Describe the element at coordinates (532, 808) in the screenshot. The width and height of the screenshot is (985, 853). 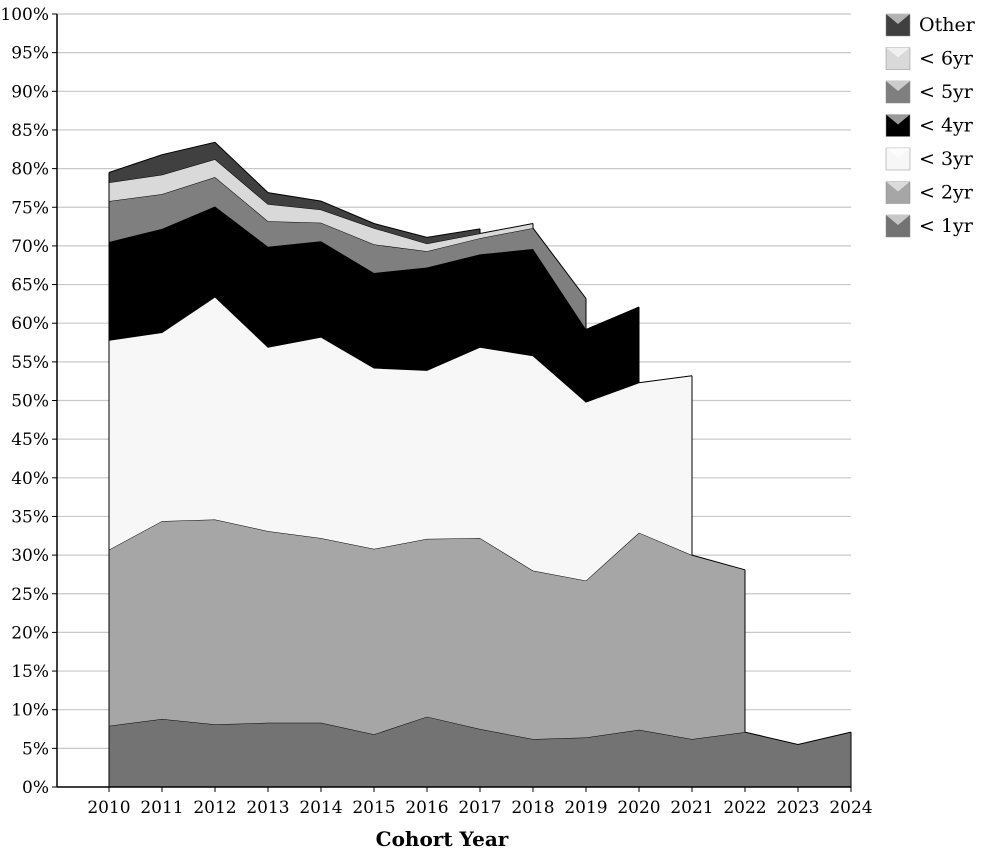
I see `x-tick-label: 2018` at that location.